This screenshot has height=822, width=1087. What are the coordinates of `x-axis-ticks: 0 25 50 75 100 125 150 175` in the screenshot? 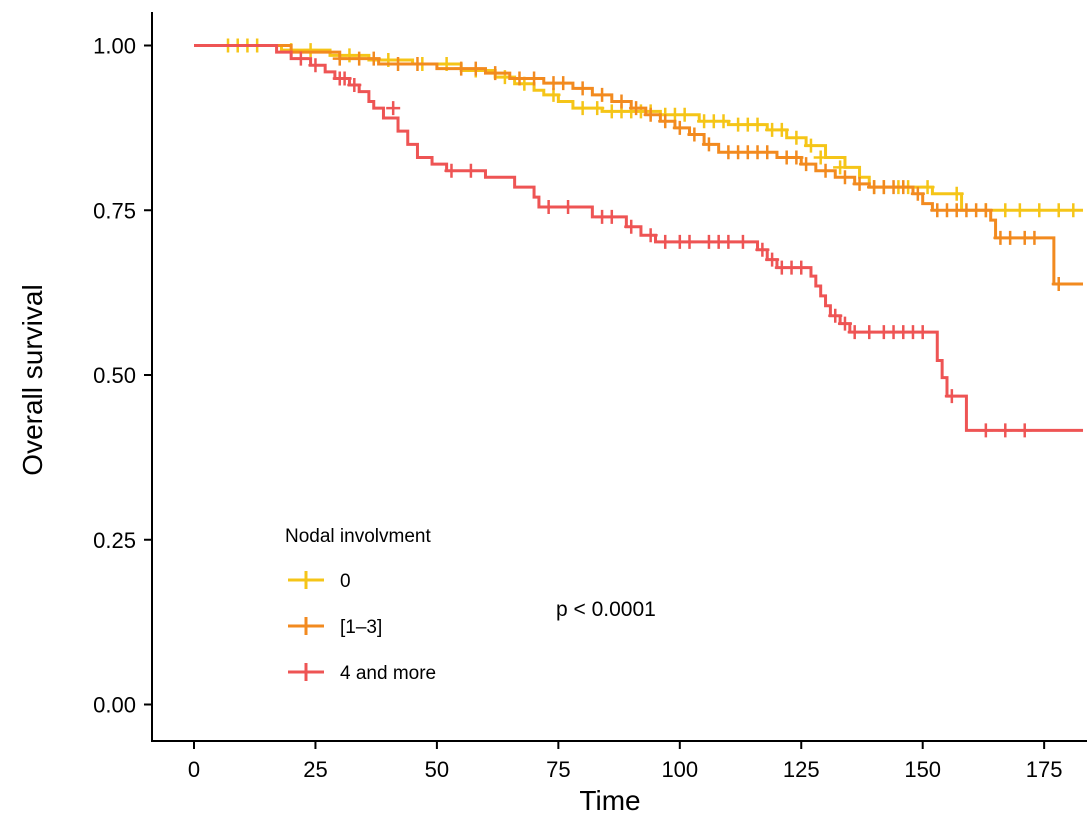 It's located at (625, 761).